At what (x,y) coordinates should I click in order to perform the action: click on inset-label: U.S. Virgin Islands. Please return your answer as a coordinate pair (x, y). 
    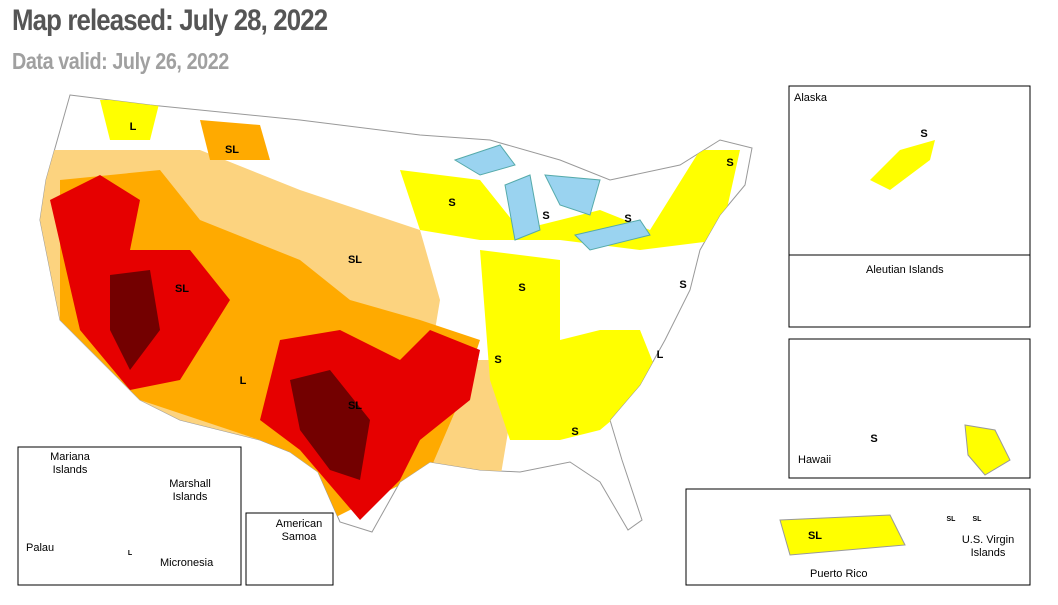
    Looking at the image, I should click on (988, 546).